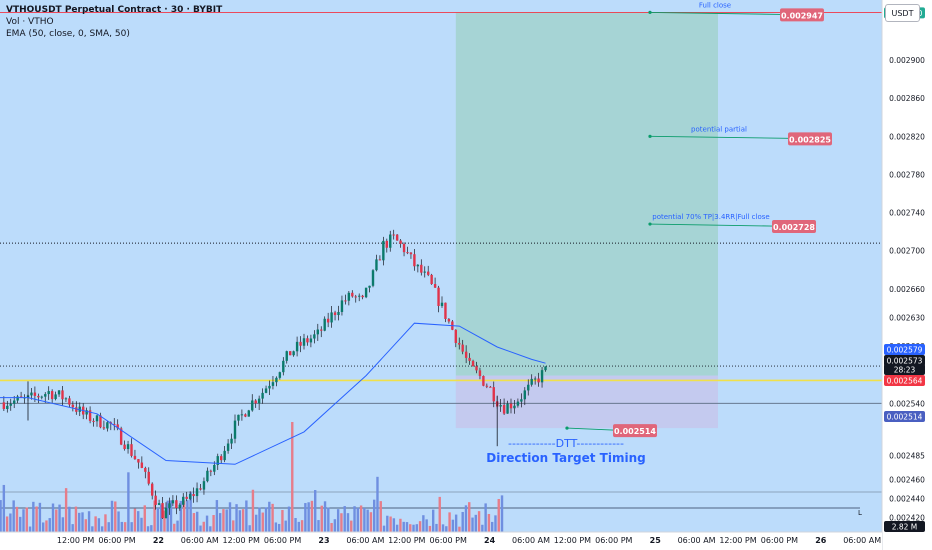 This screenshot has width=932, height=550. I want to click on annotation-badge-text: 0.002514, so click(635, 431).